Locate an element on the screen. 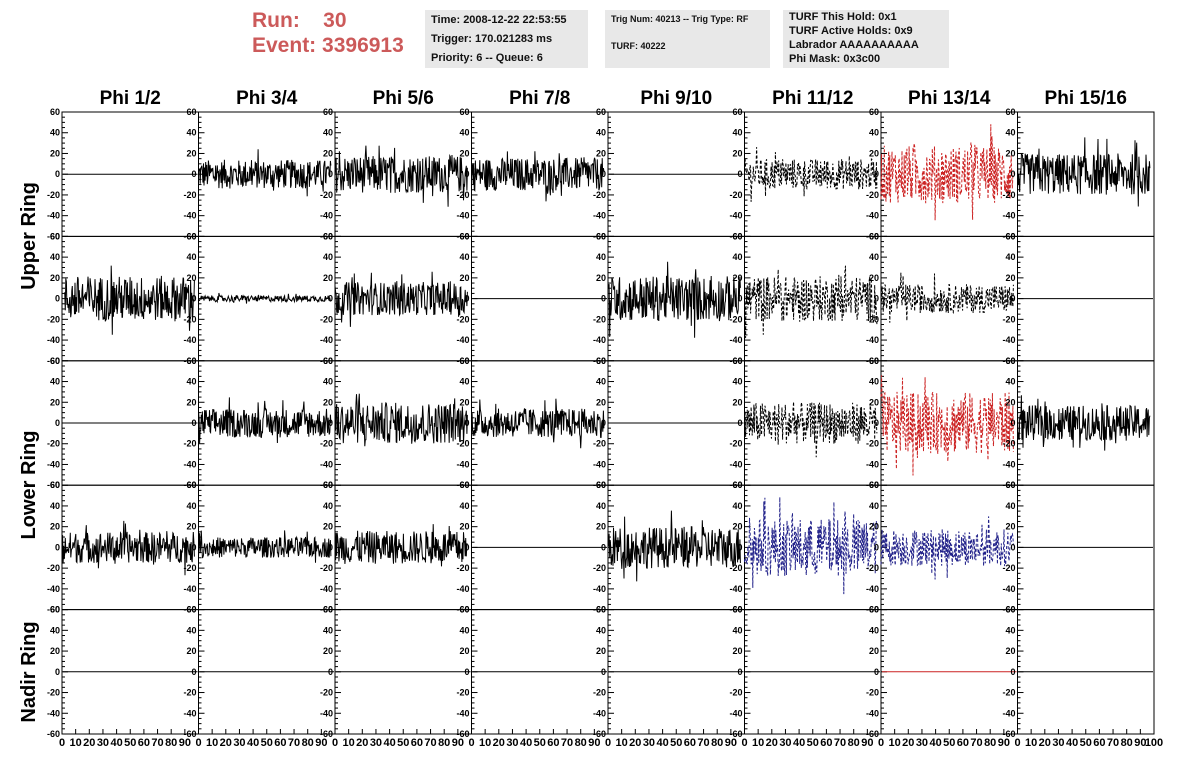 The height and width of the screenshot is (772, 1196). phi-header-7: Phi 13/14 is located at coordinates (949, 98).